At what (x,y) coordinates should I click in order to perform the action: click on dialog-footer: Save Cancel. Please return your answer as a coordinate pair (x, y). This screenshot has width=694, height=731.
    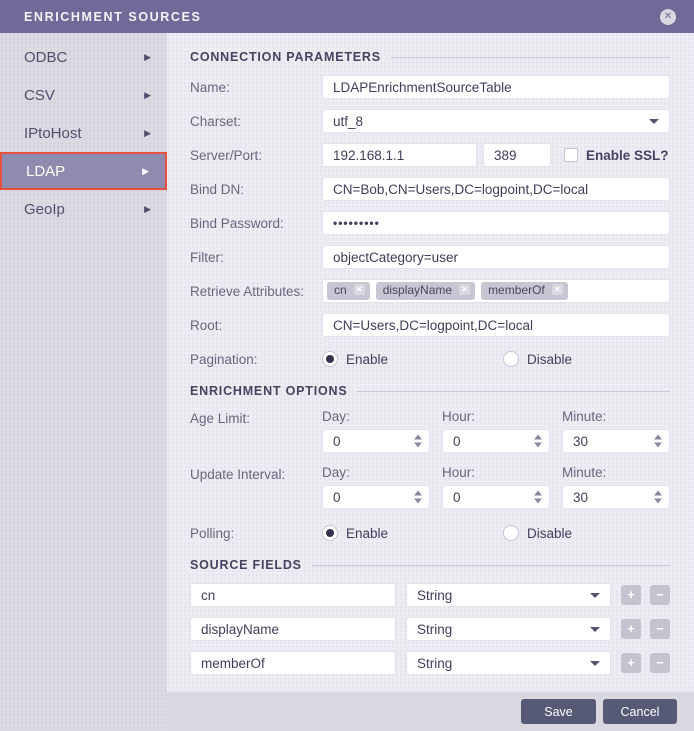
    Looking at the image, I should click on (430, 711).